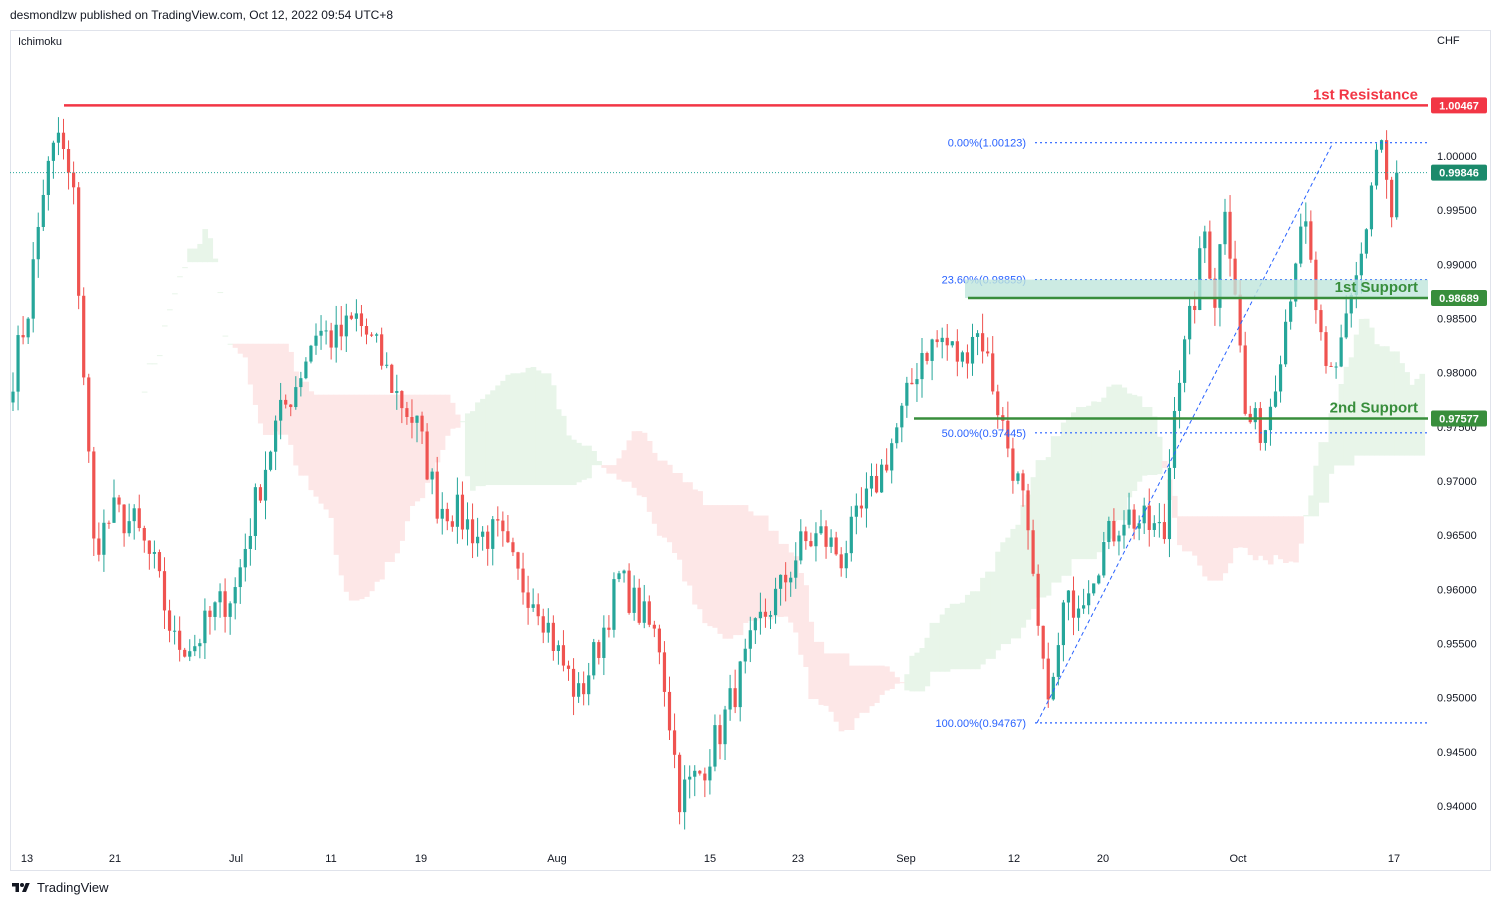 The width and height of the screenshot is (1501, 907). Describe the element at coordinates (1185, 433) in the screenshot. I see `fib-trend-line` at that location.